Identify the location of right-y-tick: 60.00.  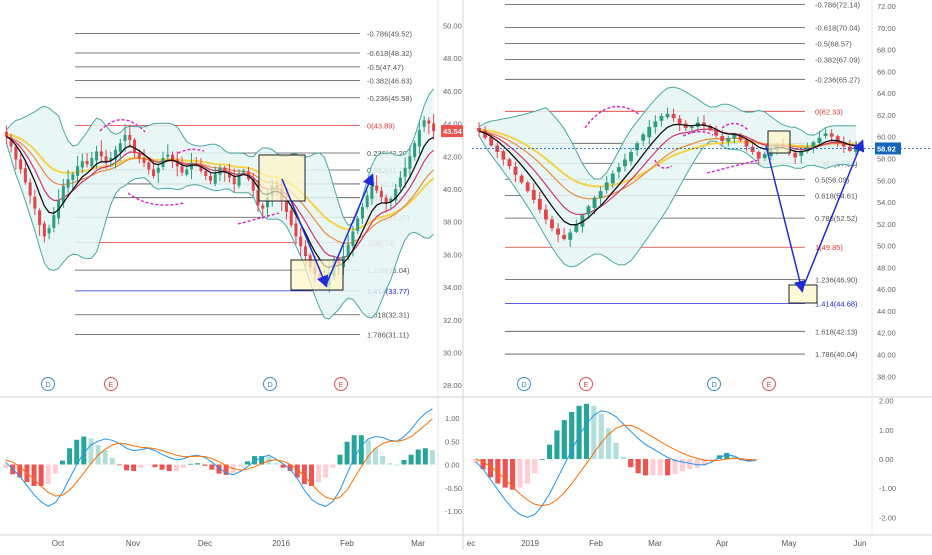
(886, 137).